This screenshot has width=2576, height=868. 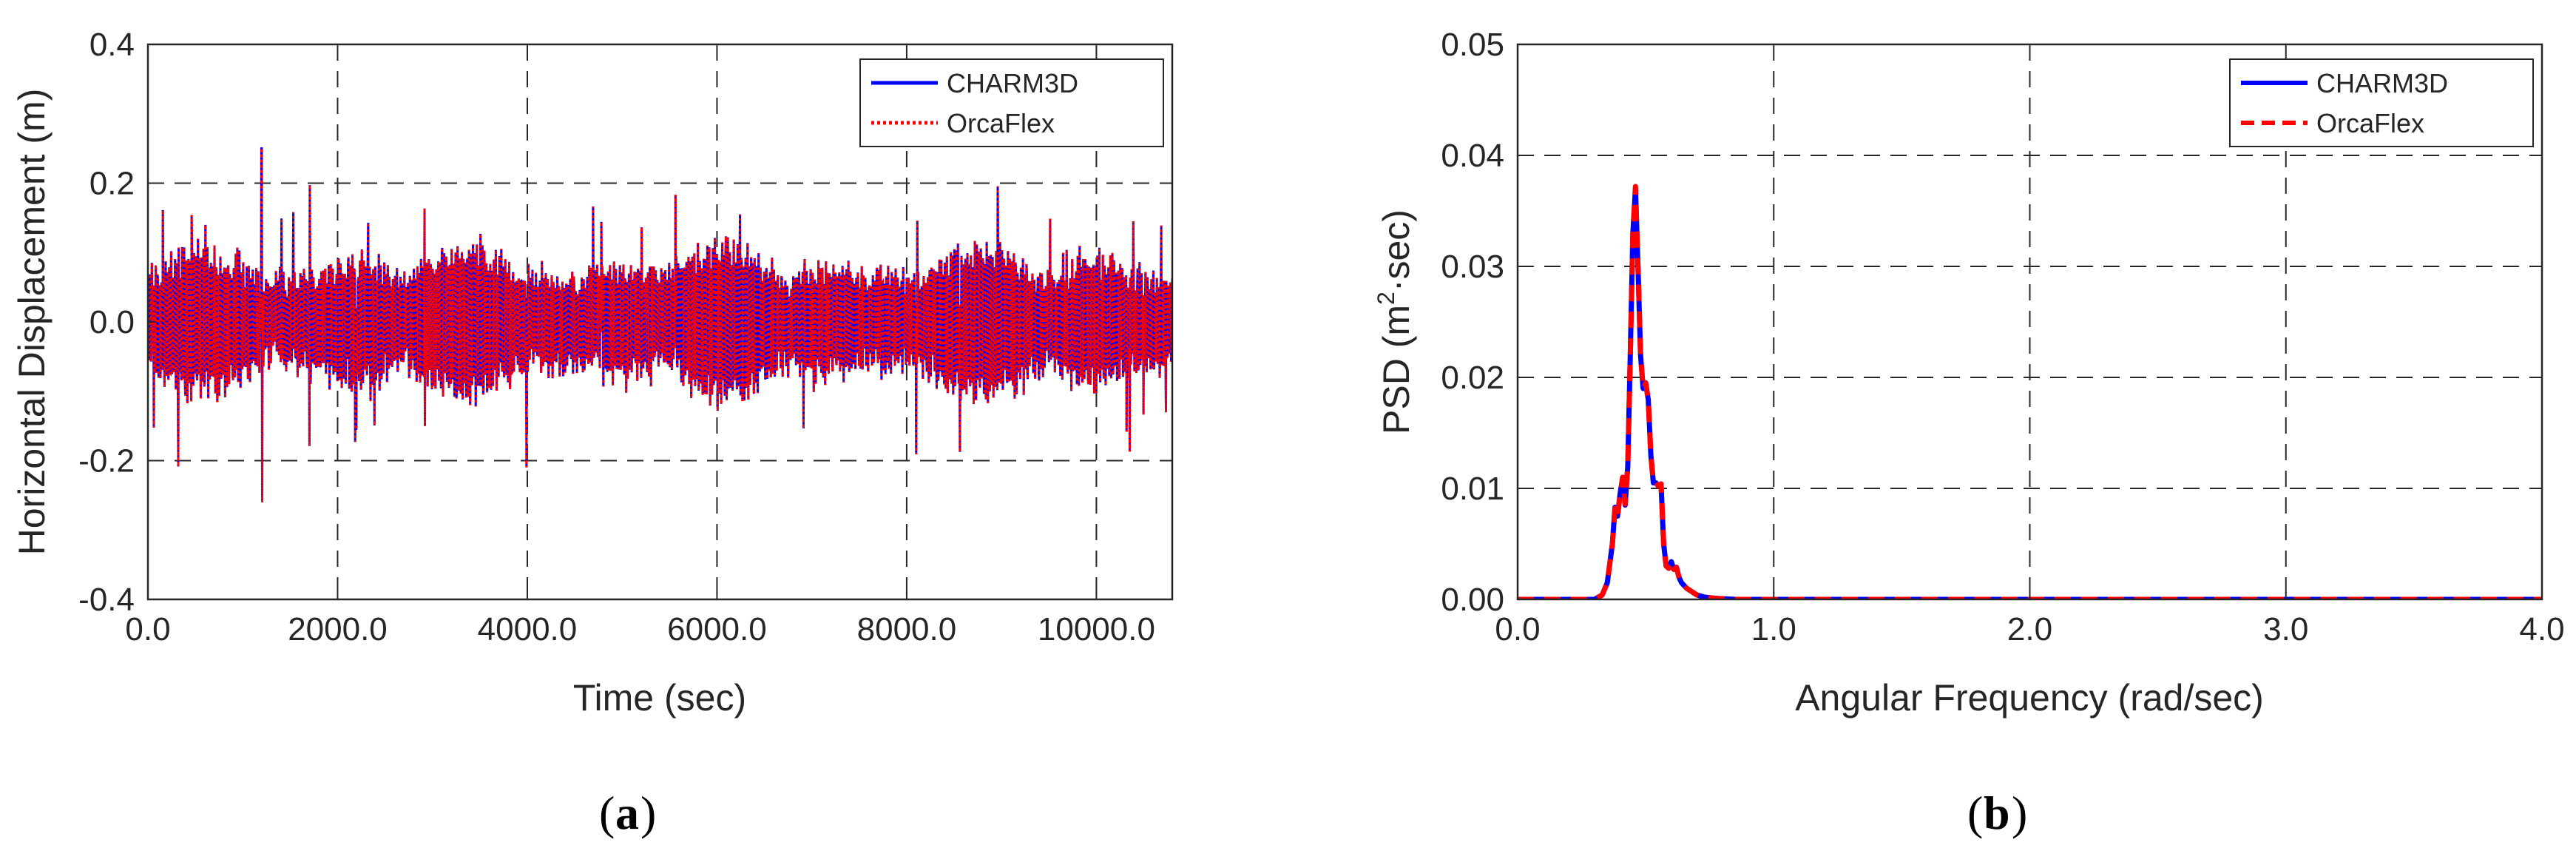 What do you see at coordinates (607, 813) in the screenshot?
I see `panel-a-caption-open: (` at bounding box center [607, 813].